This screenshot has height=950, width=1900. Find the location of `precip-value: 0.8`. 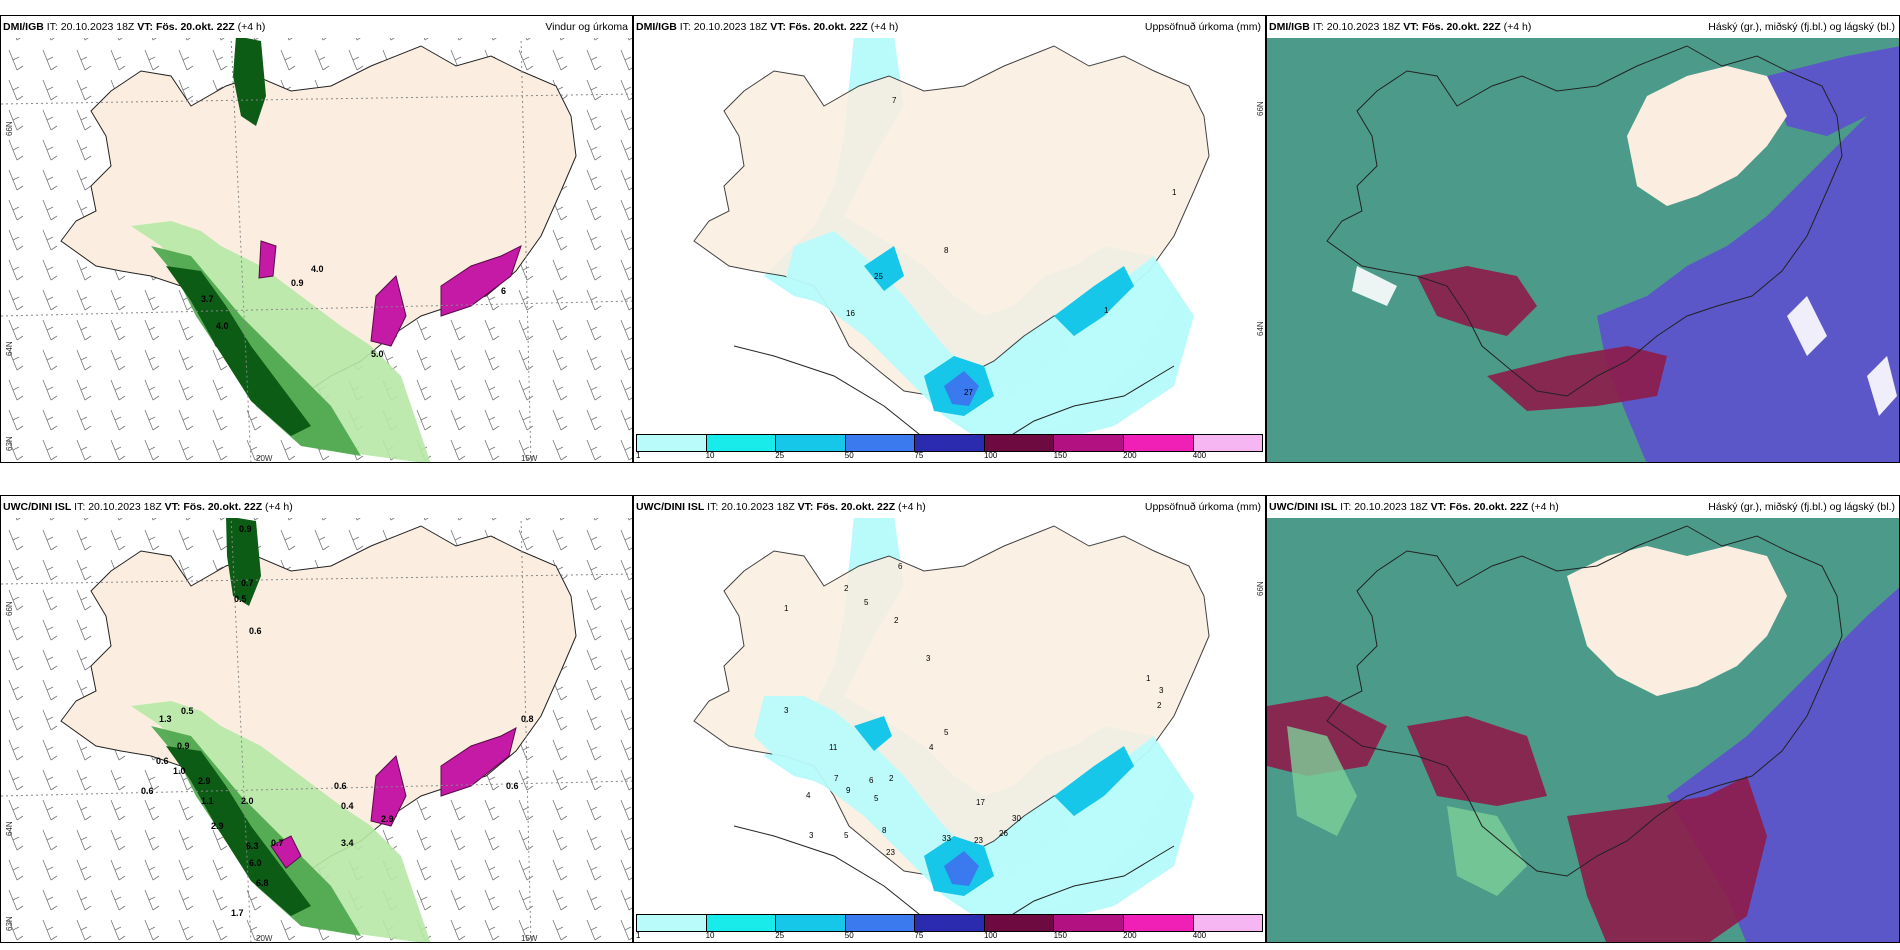

precip-value: 0.8 is located at coordinates (527, 719).